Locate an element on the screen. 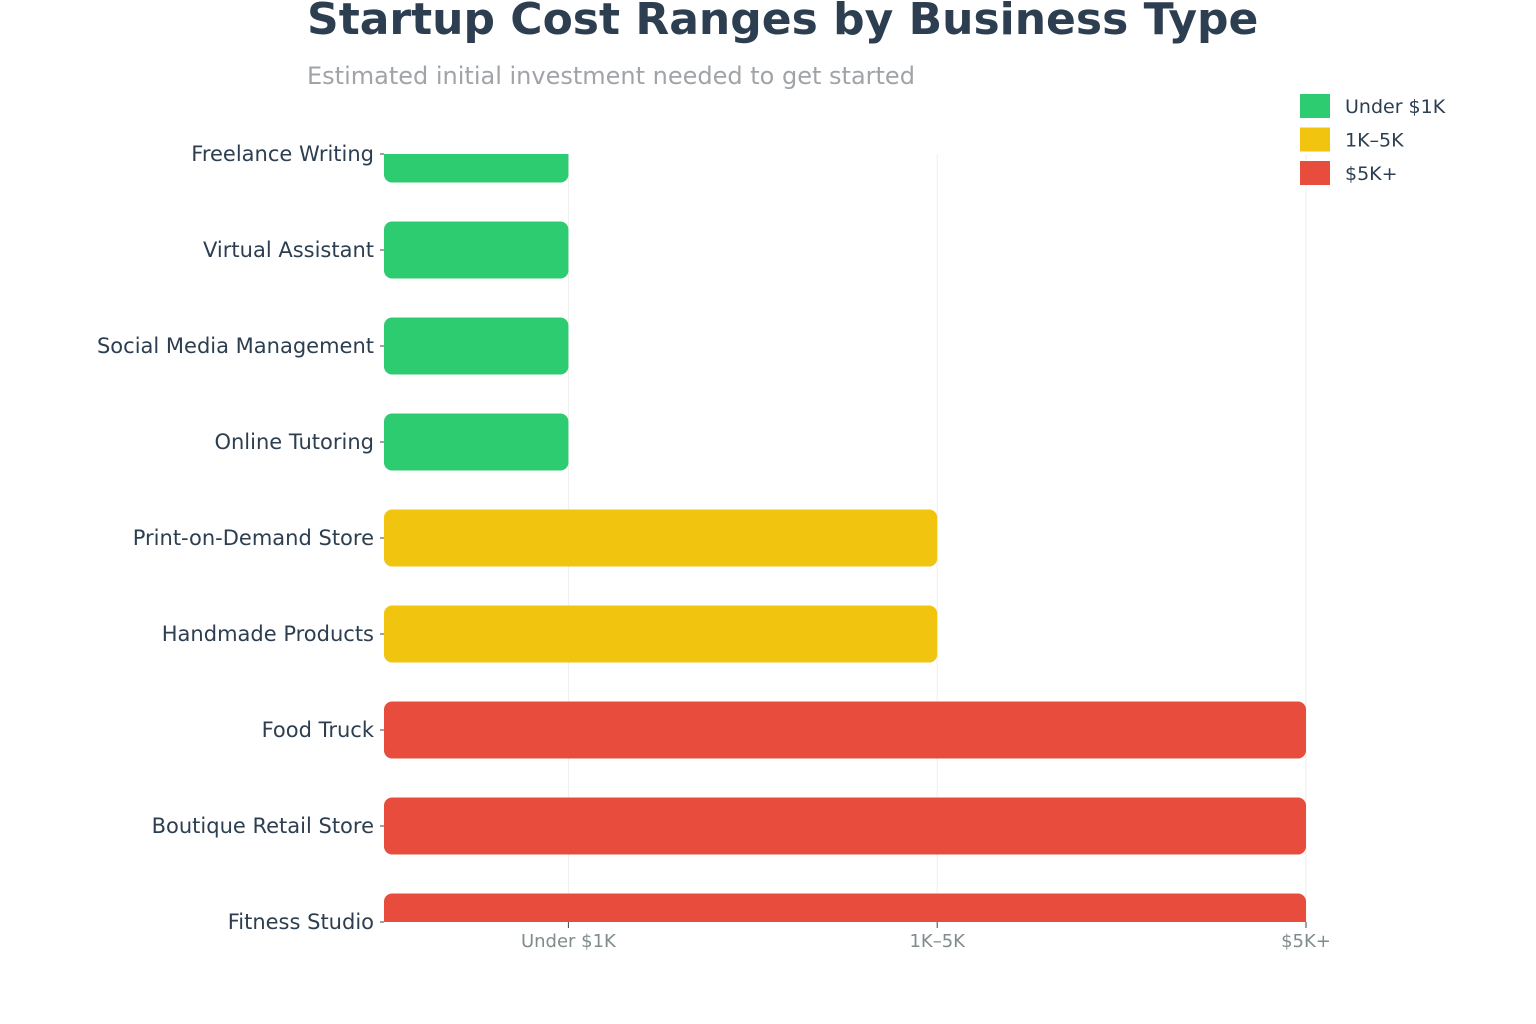  legend: Under $1K 1K–5K $5K+ is located at coordinates (1373, 139).